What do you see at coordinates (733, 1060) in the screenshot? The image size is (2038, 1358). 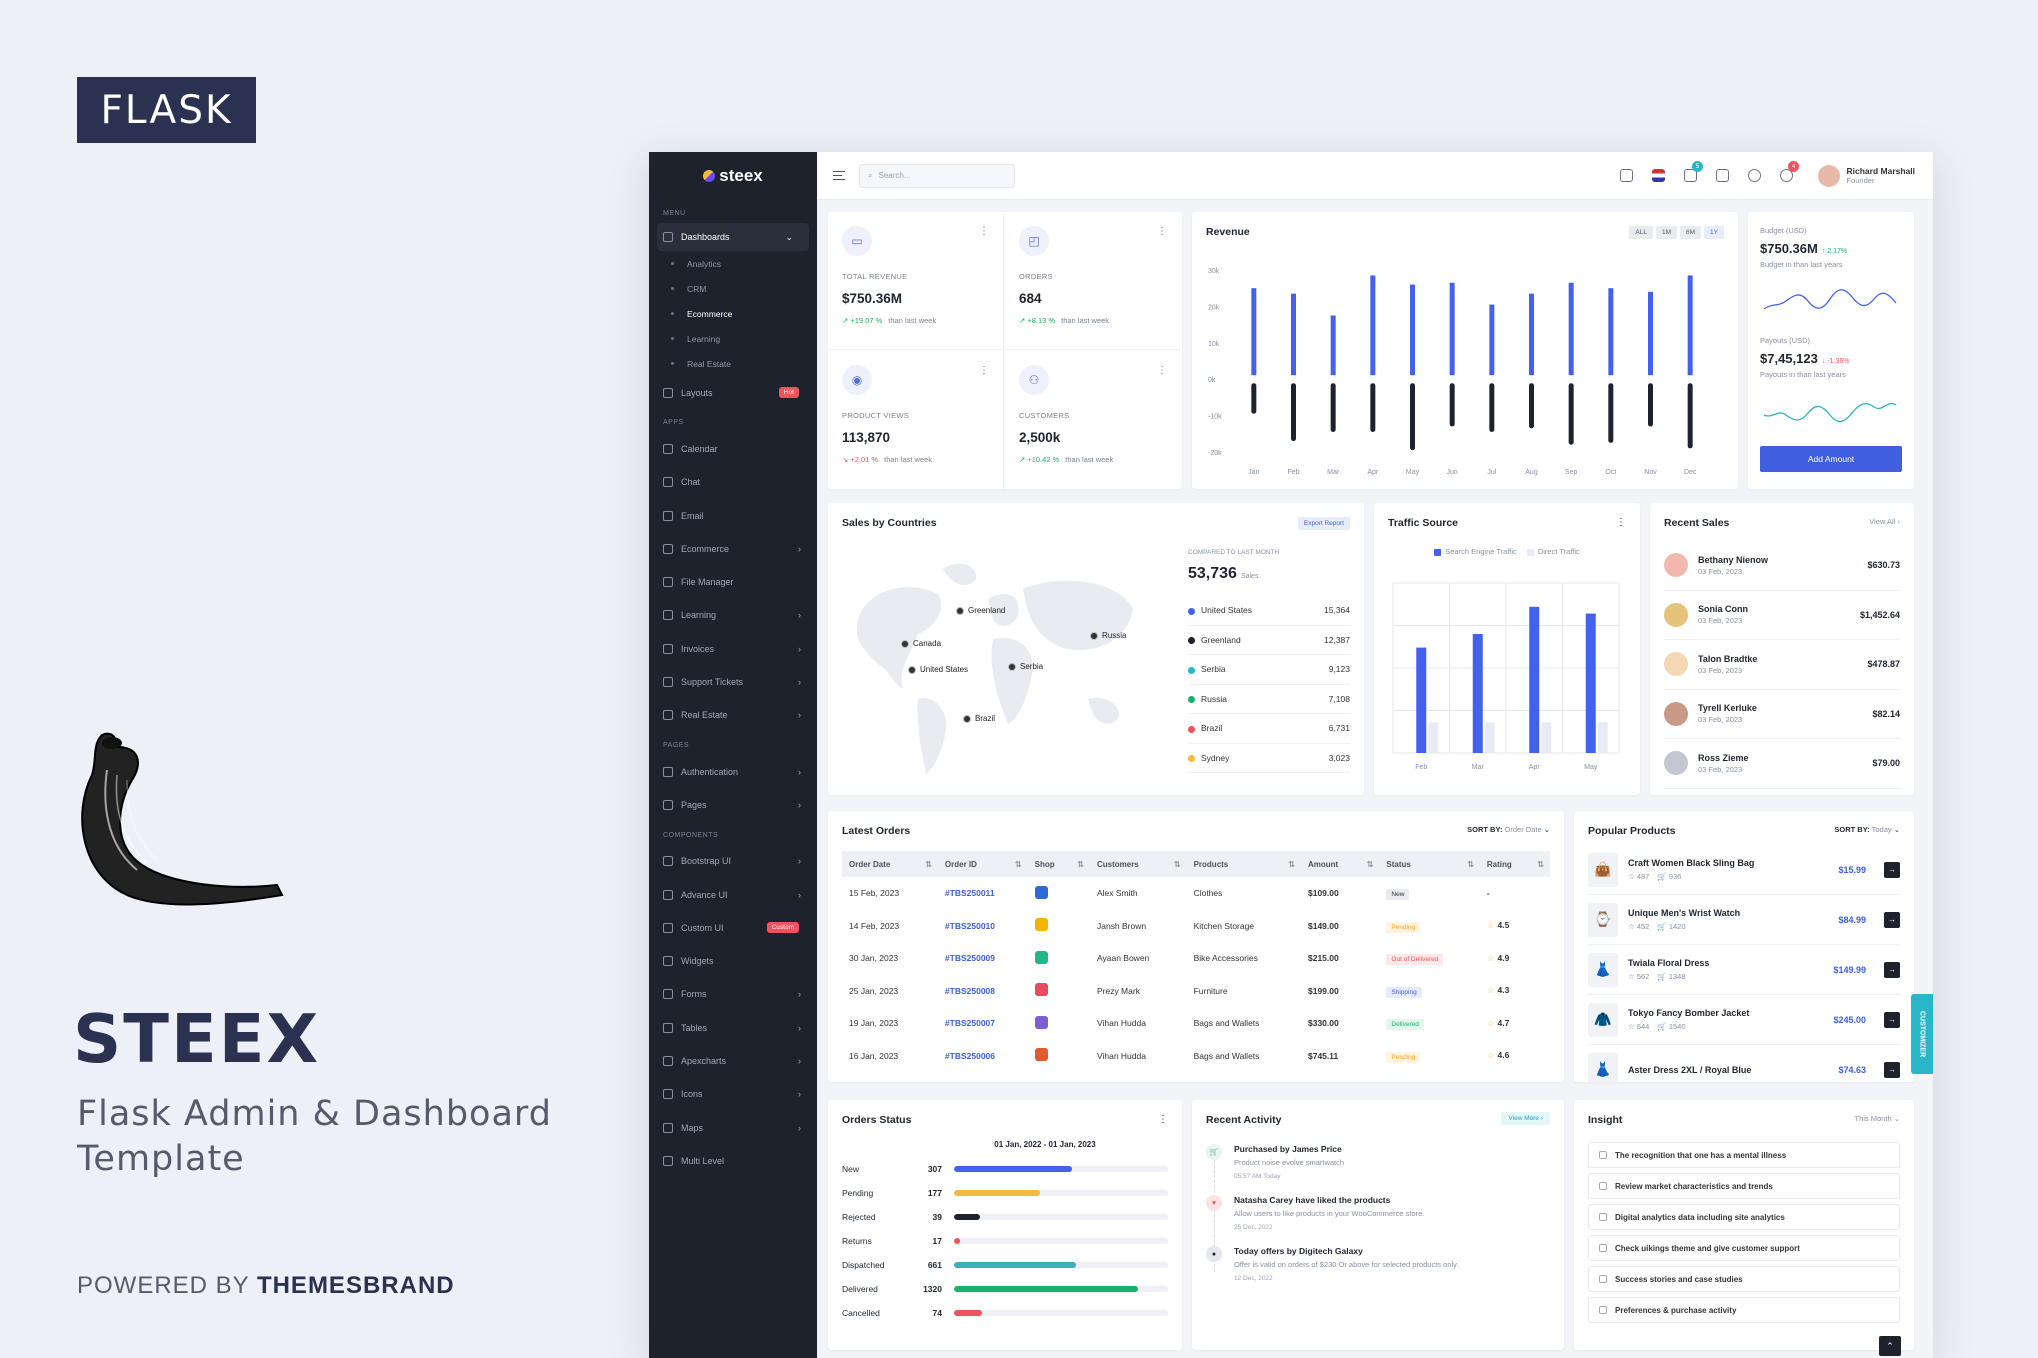 I see `sidebar-item-apexcharts: Apexcharts ›` at bounding box center [733, 1060].